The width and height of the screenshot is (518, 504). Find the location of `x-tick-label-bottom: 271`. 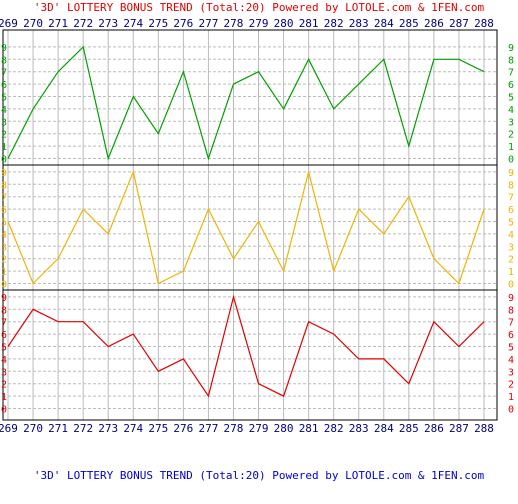

x-tick-label-bottom: 271 is located at coordinates (58, 428).